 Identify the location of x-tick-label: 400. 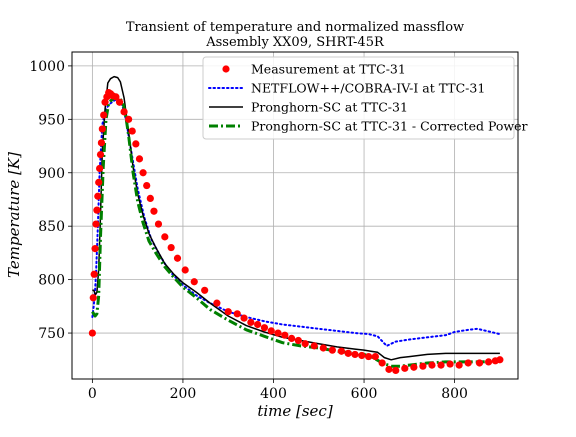
(273, 394).